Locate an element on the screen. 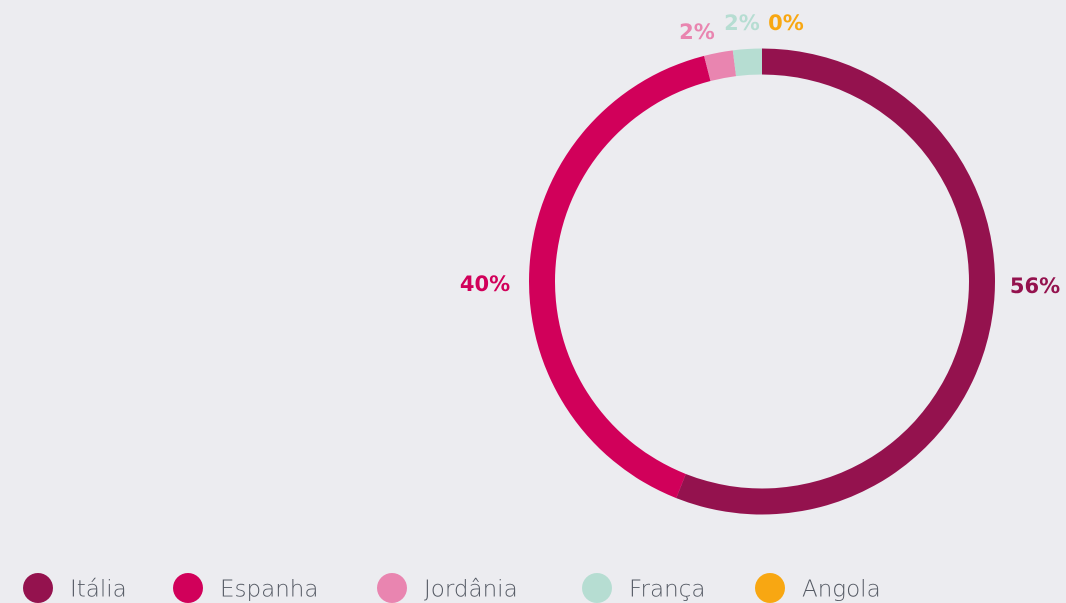 The image size is (1066, 603). value-label: 56% is located at coordinates (1035, 286).